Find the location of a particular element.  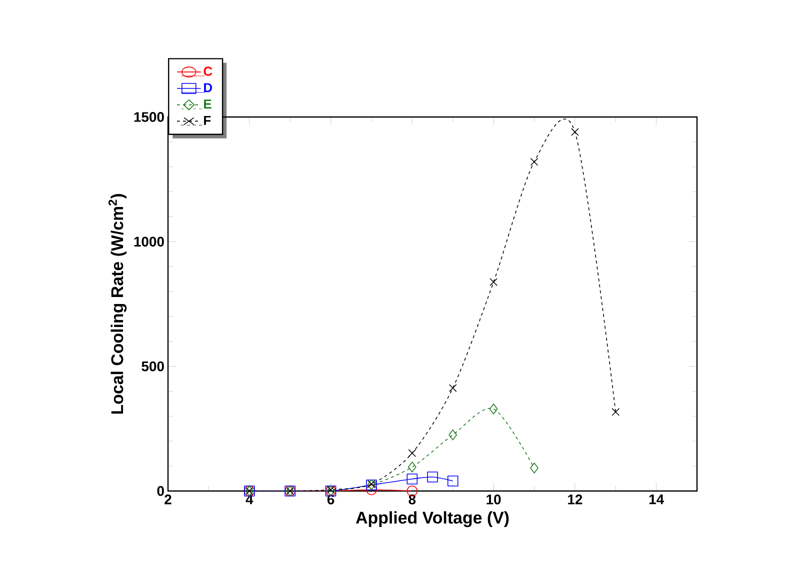

text: F is located at coordinates (207, 120).